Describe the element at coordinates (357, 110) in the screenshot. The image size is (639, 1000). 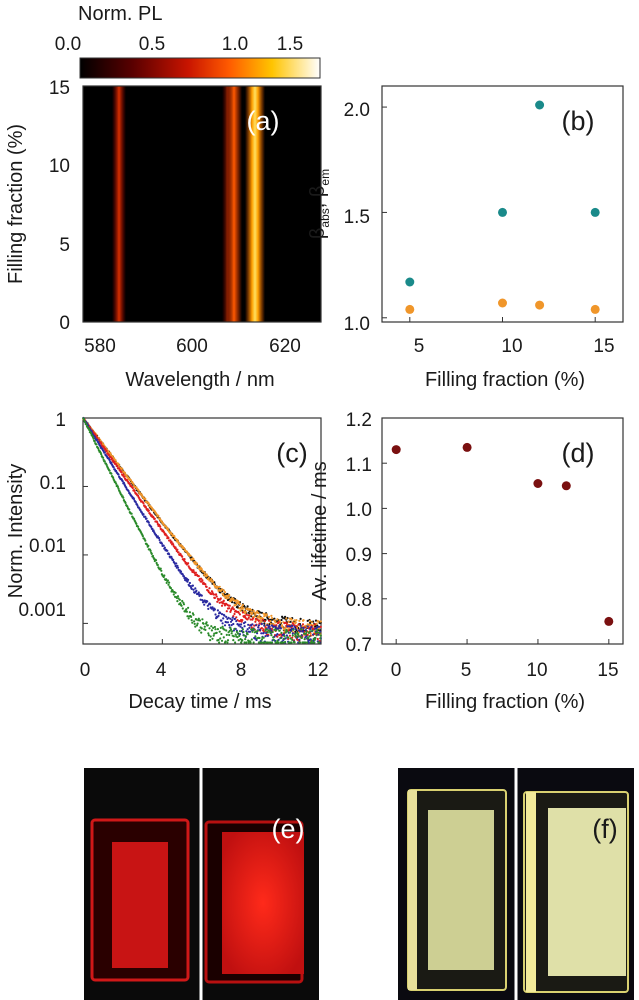
I see `y-tick: 2.0` at that location.